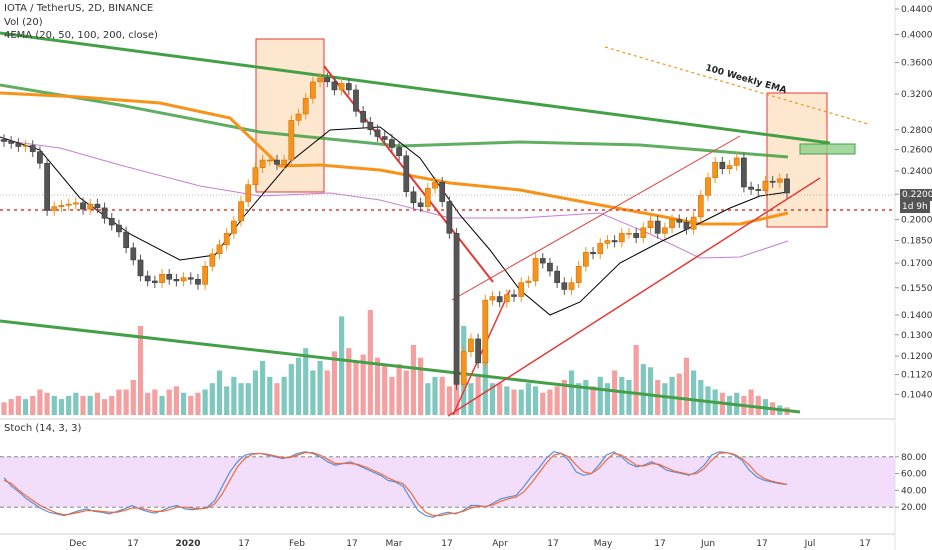  I want to click on price-tick-label: 0.4000, so click(916, 35).